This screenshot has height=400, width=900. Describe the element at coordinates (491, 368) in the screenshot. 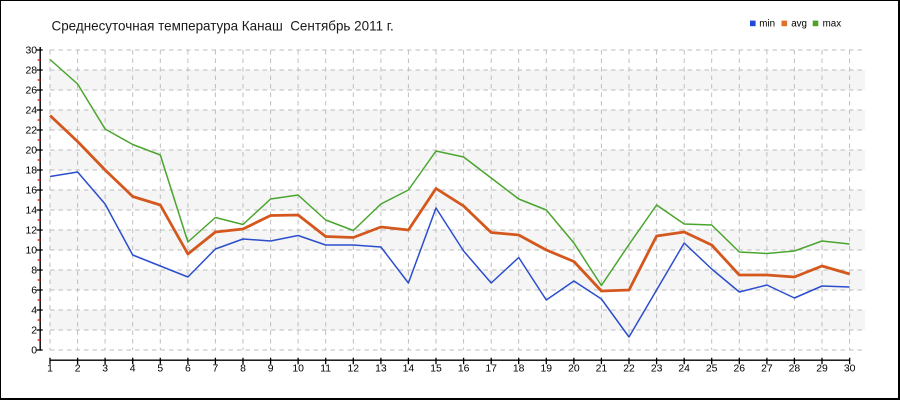

I see `svg-text: 17` at that location.